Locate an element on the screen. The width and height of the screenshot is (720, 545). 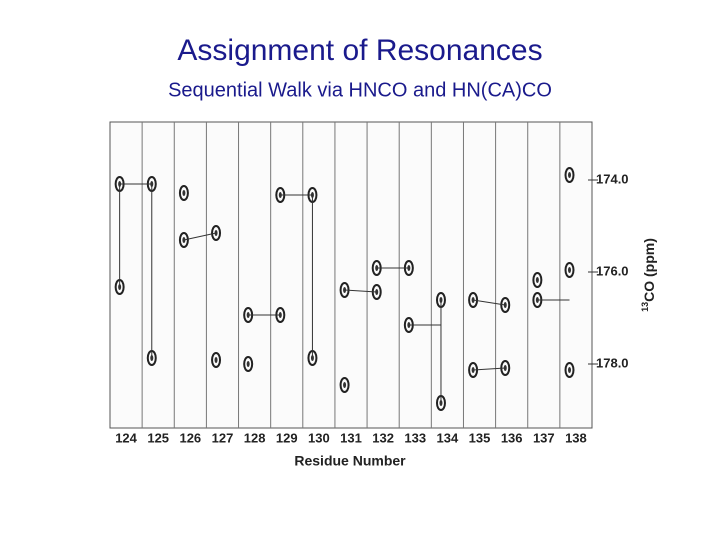
x-tick-label: 129 is located at coordinates (287, 437).